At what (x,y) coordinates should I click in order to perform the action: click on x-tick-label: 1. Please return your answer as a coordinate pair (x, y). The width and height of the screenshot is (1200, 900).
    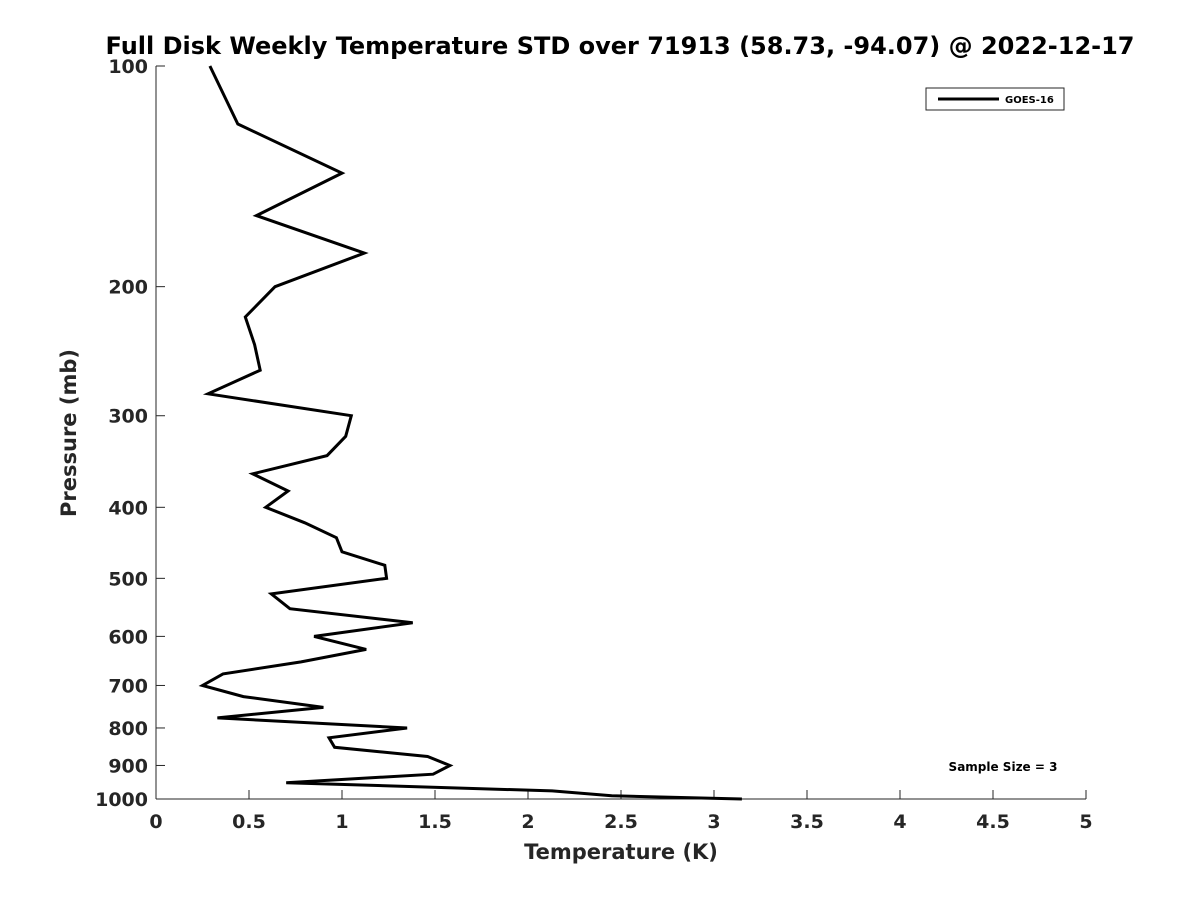
    Looking at the image, I should click on (341, 822).